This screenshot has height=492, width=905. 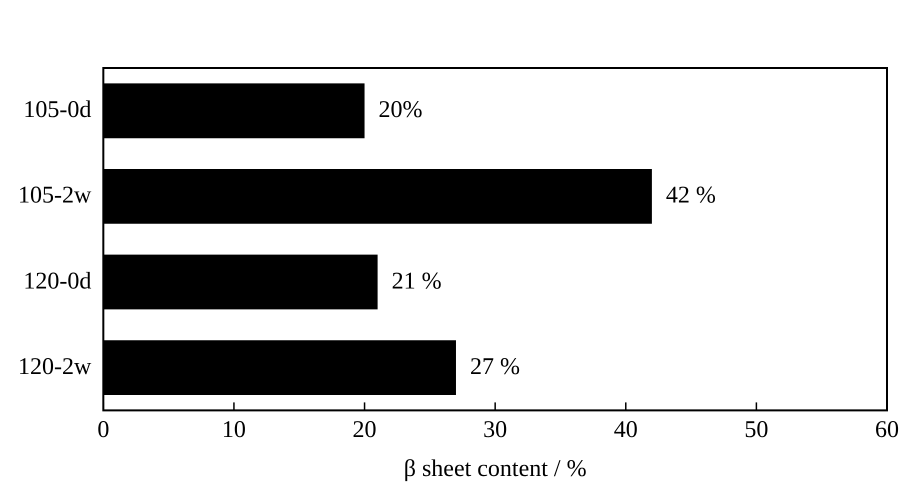 What do you see at coordinates (364, 430) in the screenshot?
I see `x-tick-label: 20` at bounding box center [364, 430].